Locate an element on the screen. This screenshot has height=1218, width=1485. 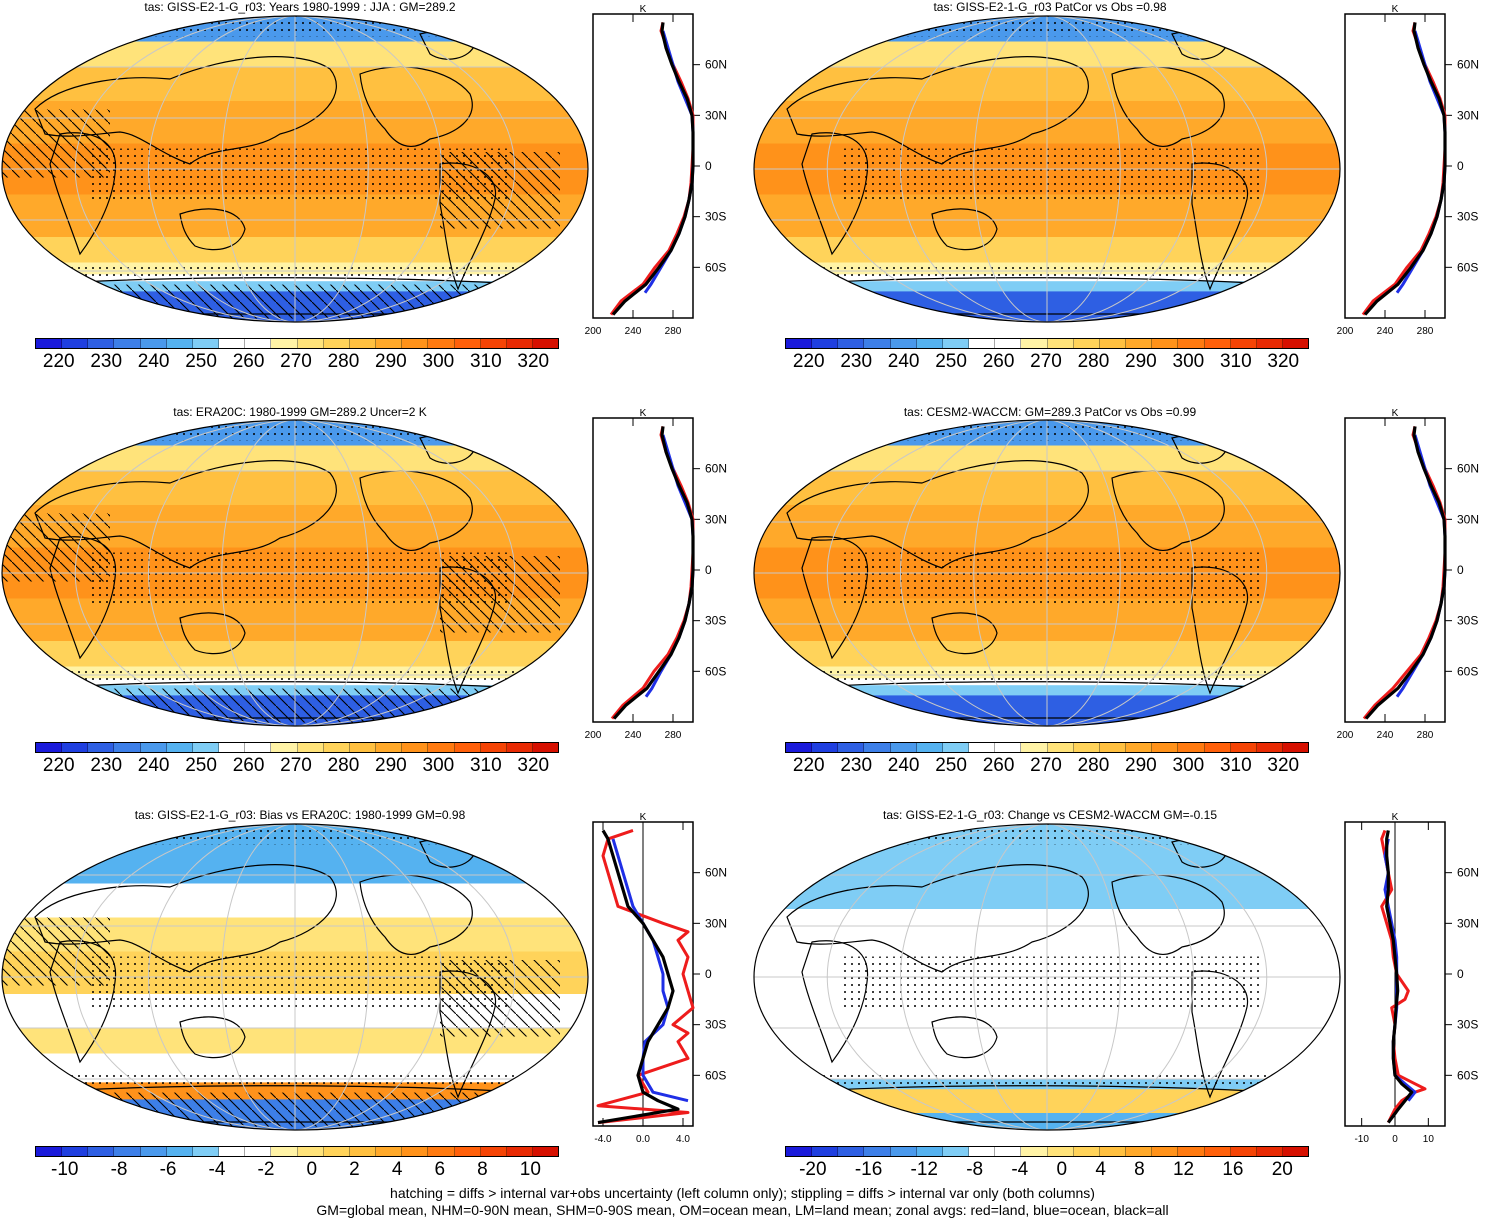
colorbar-label: 220 is located at coordinates (808, 361).